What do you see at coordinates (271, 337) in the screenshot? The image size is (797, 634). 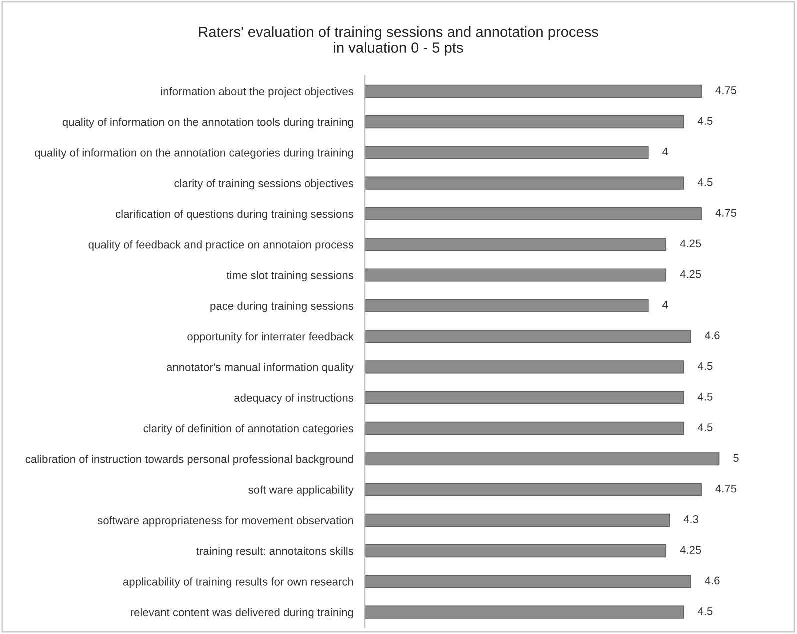 I see `y-tick-label: opportunity for interrater feedback` at bounding box center [271, 337].